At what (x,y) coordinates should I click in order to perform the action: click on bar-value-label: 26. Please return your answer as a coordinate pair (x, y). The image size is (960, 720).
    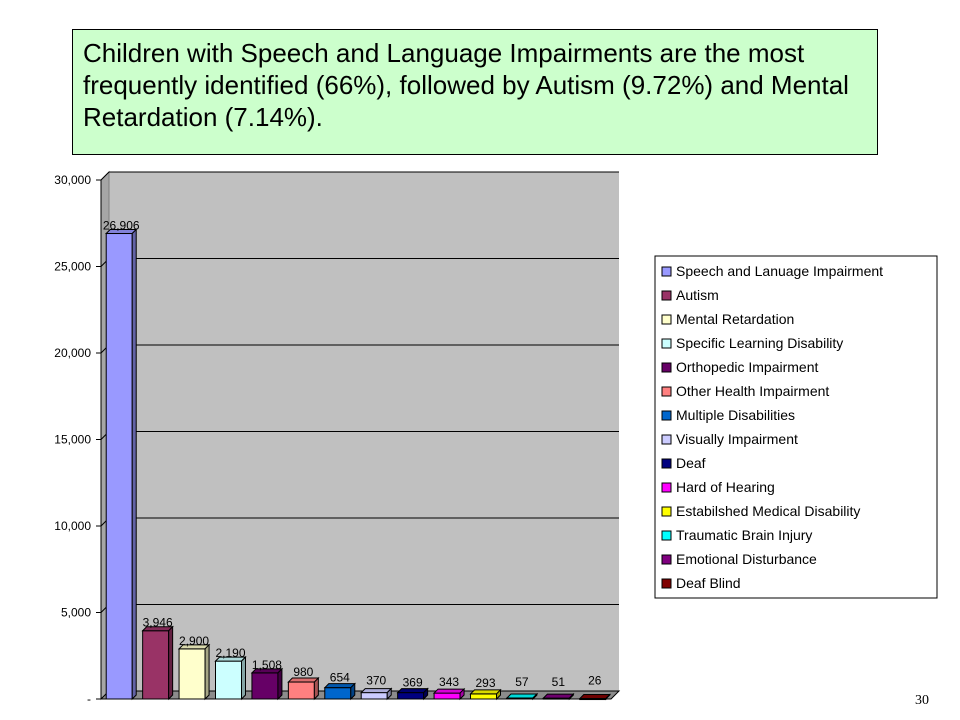
    Looking at the image, I should click on (595, 681).